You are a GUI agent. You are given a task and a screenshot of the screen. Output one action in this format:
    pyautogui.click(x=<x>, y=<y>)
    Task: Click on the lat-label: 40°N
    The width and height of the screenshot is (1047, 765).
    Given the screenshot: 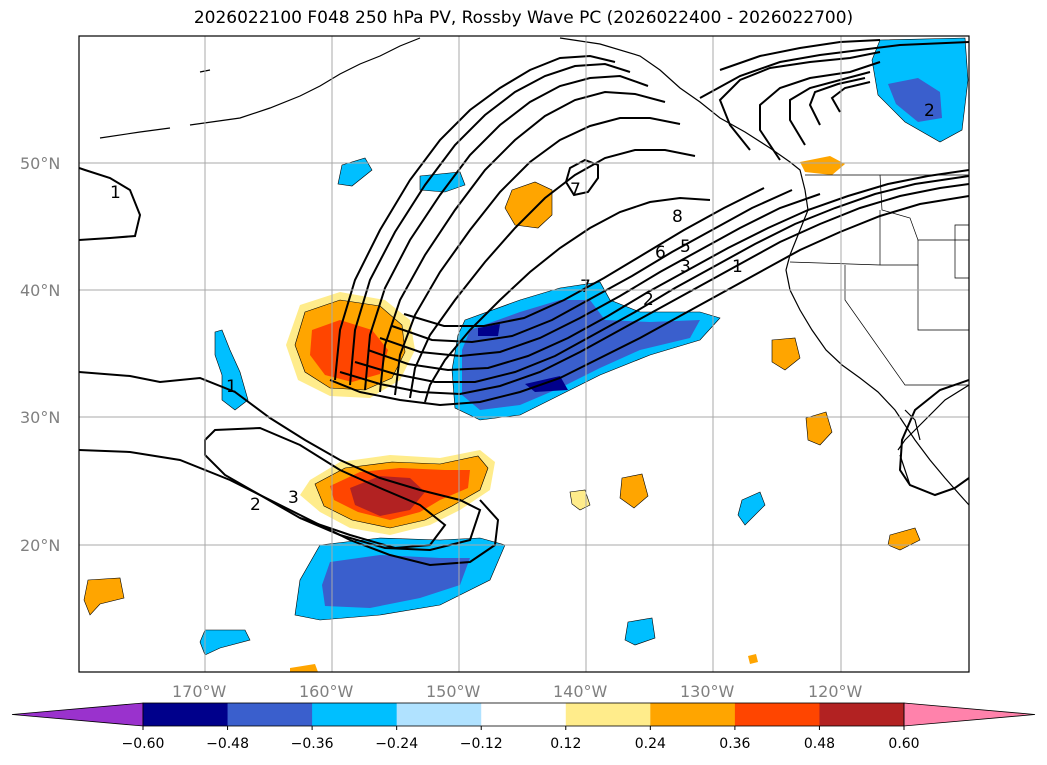 What is the action you would take?
    pyautogui.click(x=40, y=290)
    